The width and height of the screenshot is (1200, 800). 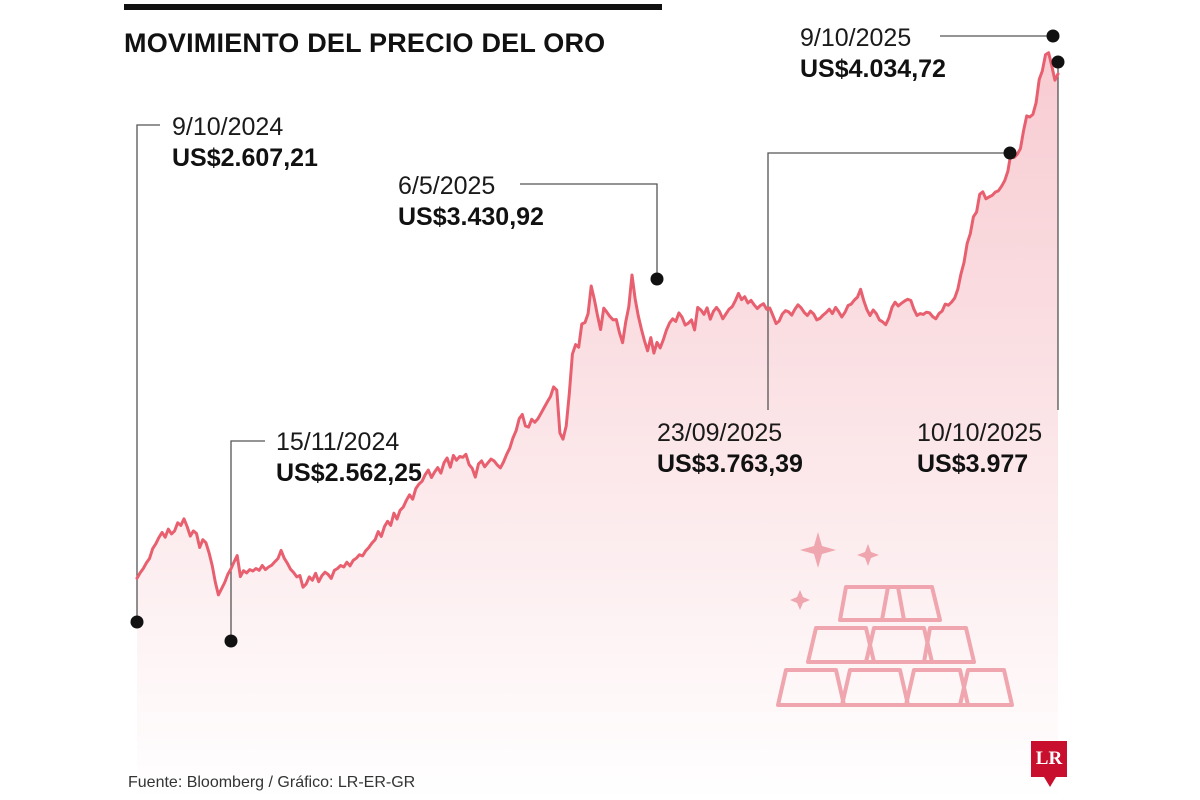 I want to click on annotation-date: 6/5/2025, so click(x=446, y=186).